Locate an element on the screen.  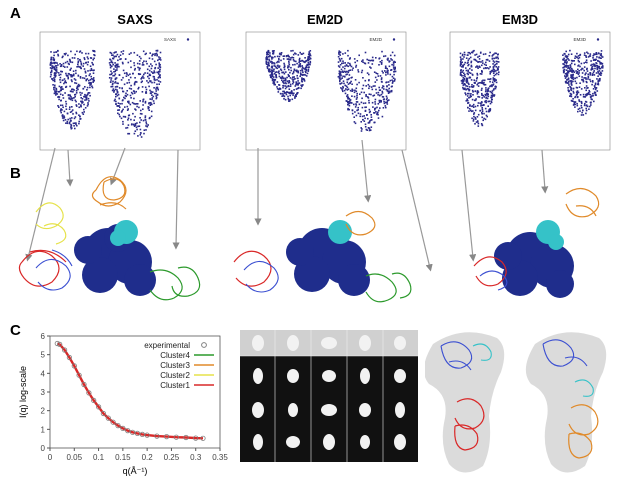
x-tick-label: 0.2 is located at coordinates (148, 457).